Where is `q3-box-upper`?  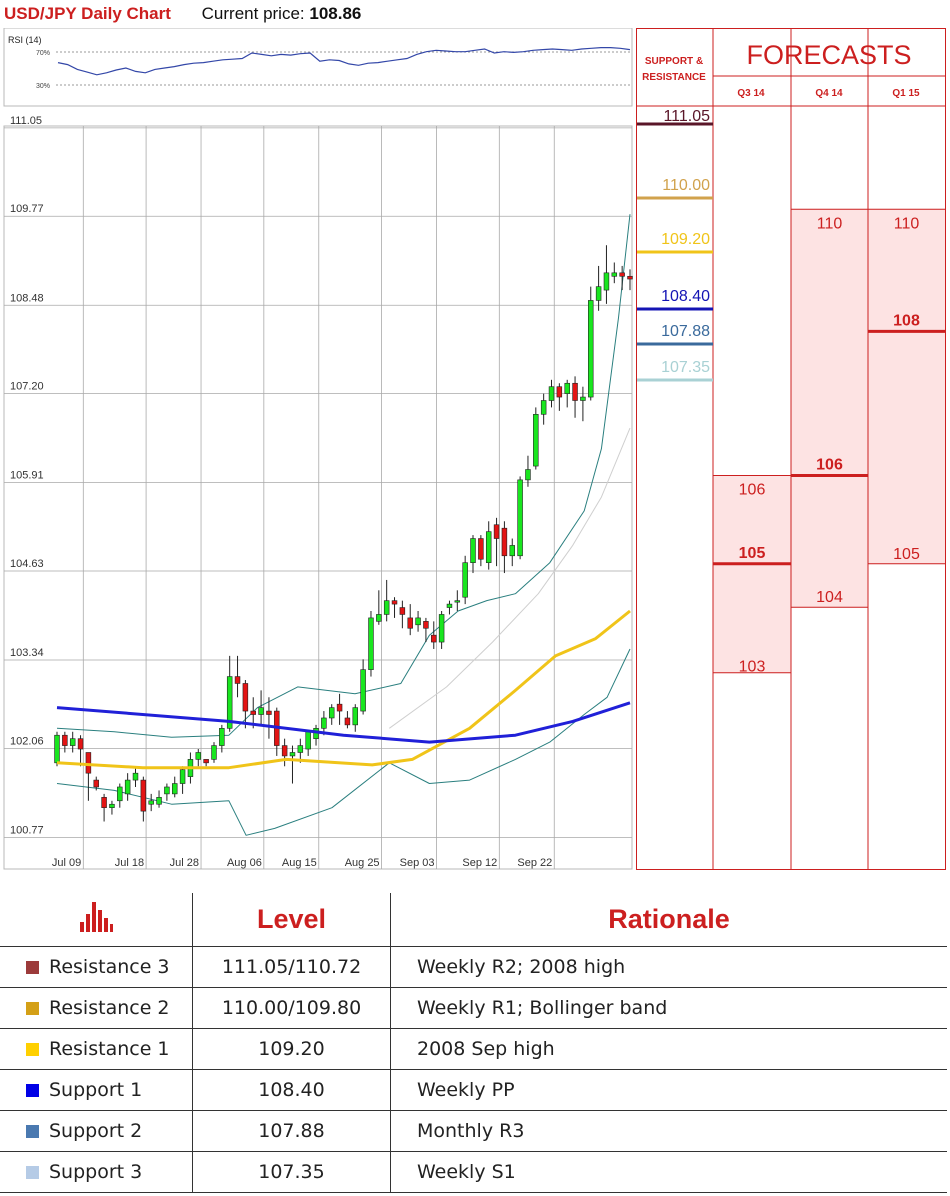
q3-box-upper is located at coordinates (752, 519).